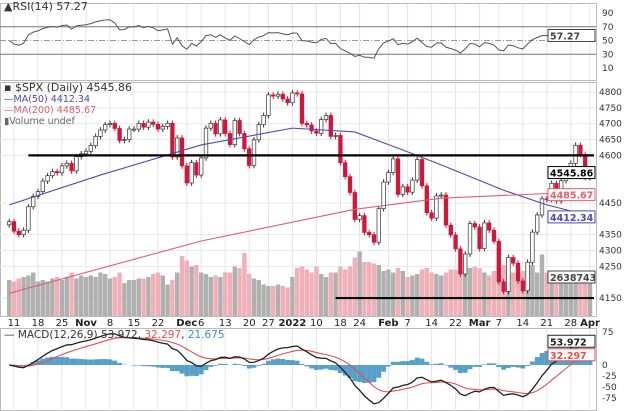 The image size is (640, 411). I want to click on x-tick-label: 27, so click(268, 323).